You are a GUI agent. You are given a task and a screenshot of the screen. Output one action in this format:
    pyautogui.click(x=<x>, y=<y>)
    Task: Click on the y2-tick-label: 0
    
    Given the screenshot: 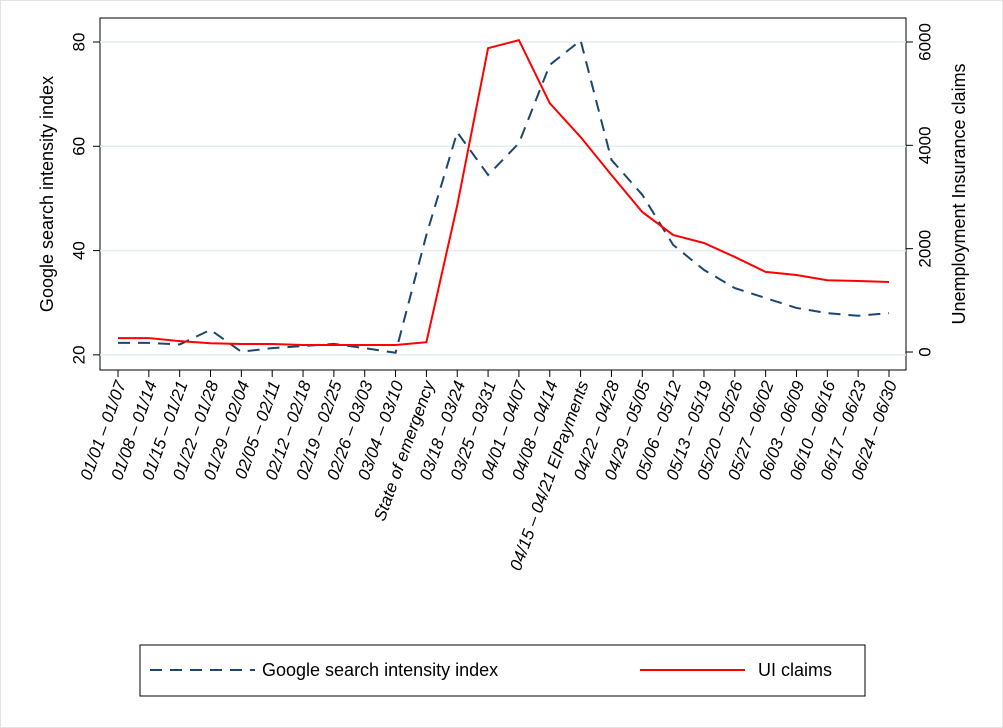 What is the action you would take?
    pyautogui.click(x=924, y=351)
    